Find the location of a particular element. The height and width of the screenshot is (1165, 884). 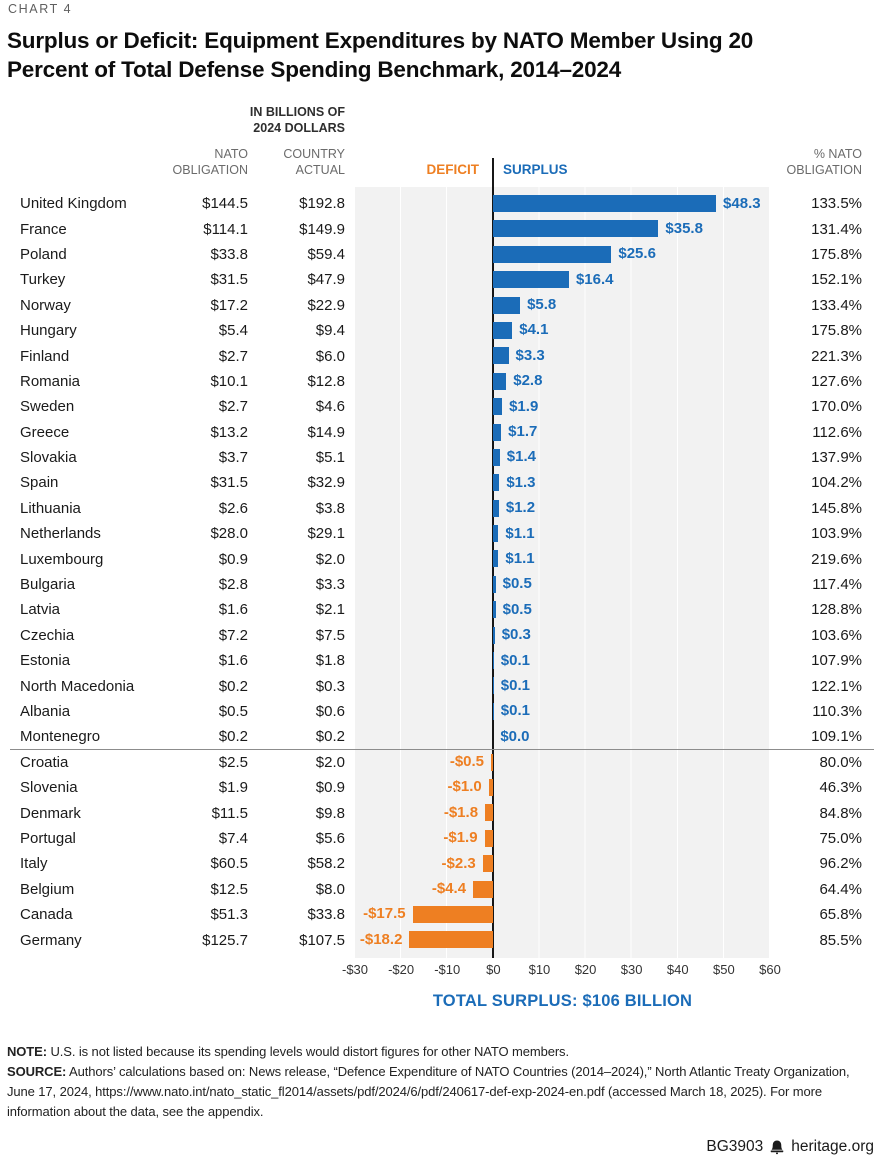

country-actual-value: $59.4 is located at coordinates (326, 254).